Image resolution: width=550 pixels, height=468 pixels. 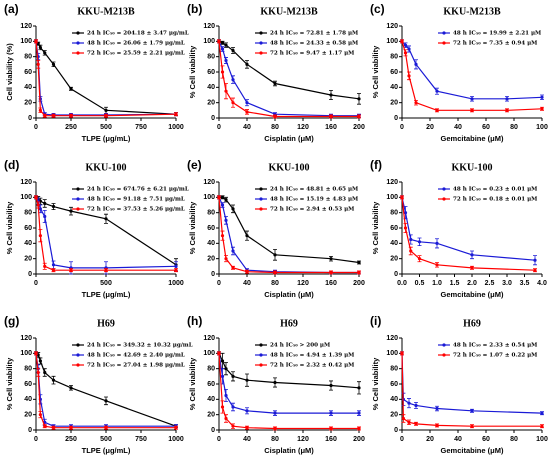 What do you see at coordinates (542, 283) in the screenshot?
I see `x-tick-label: 4.0` at bounding box center [542, 283].